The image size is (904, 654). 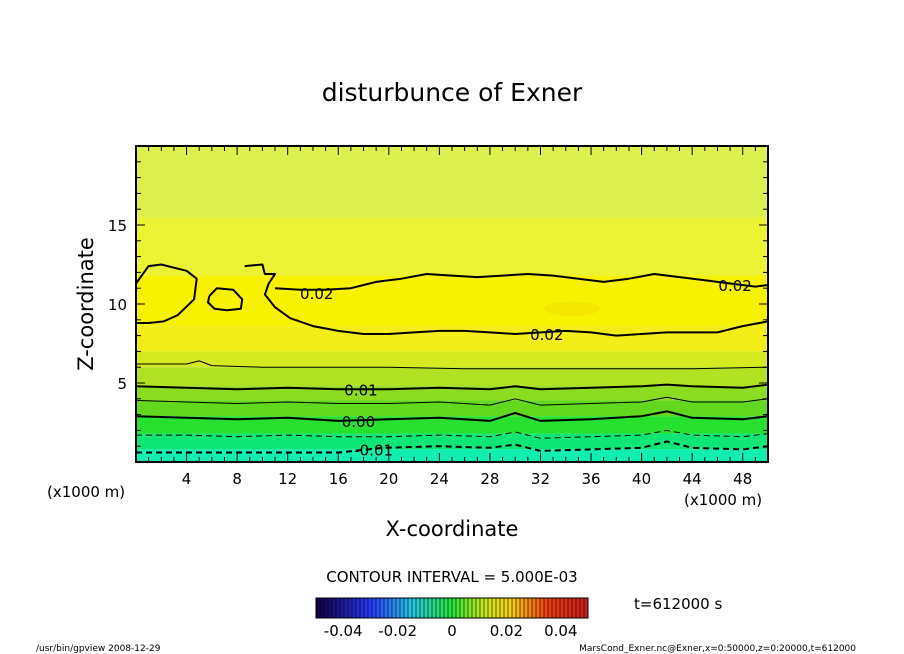 What do you see at coordinates (388, 479) in the screenshot?
I see `x-tick-label: 20` at bounding box center [388, 479].